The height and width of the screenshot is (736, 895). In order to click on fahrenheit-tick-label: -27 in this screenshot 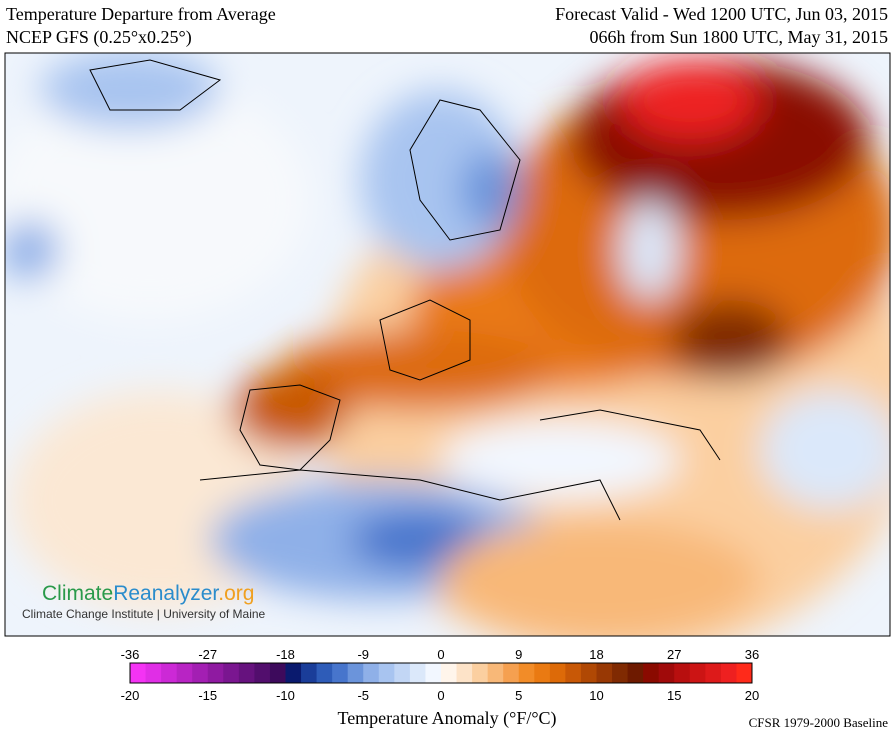, I will do `click(207, 654)`.